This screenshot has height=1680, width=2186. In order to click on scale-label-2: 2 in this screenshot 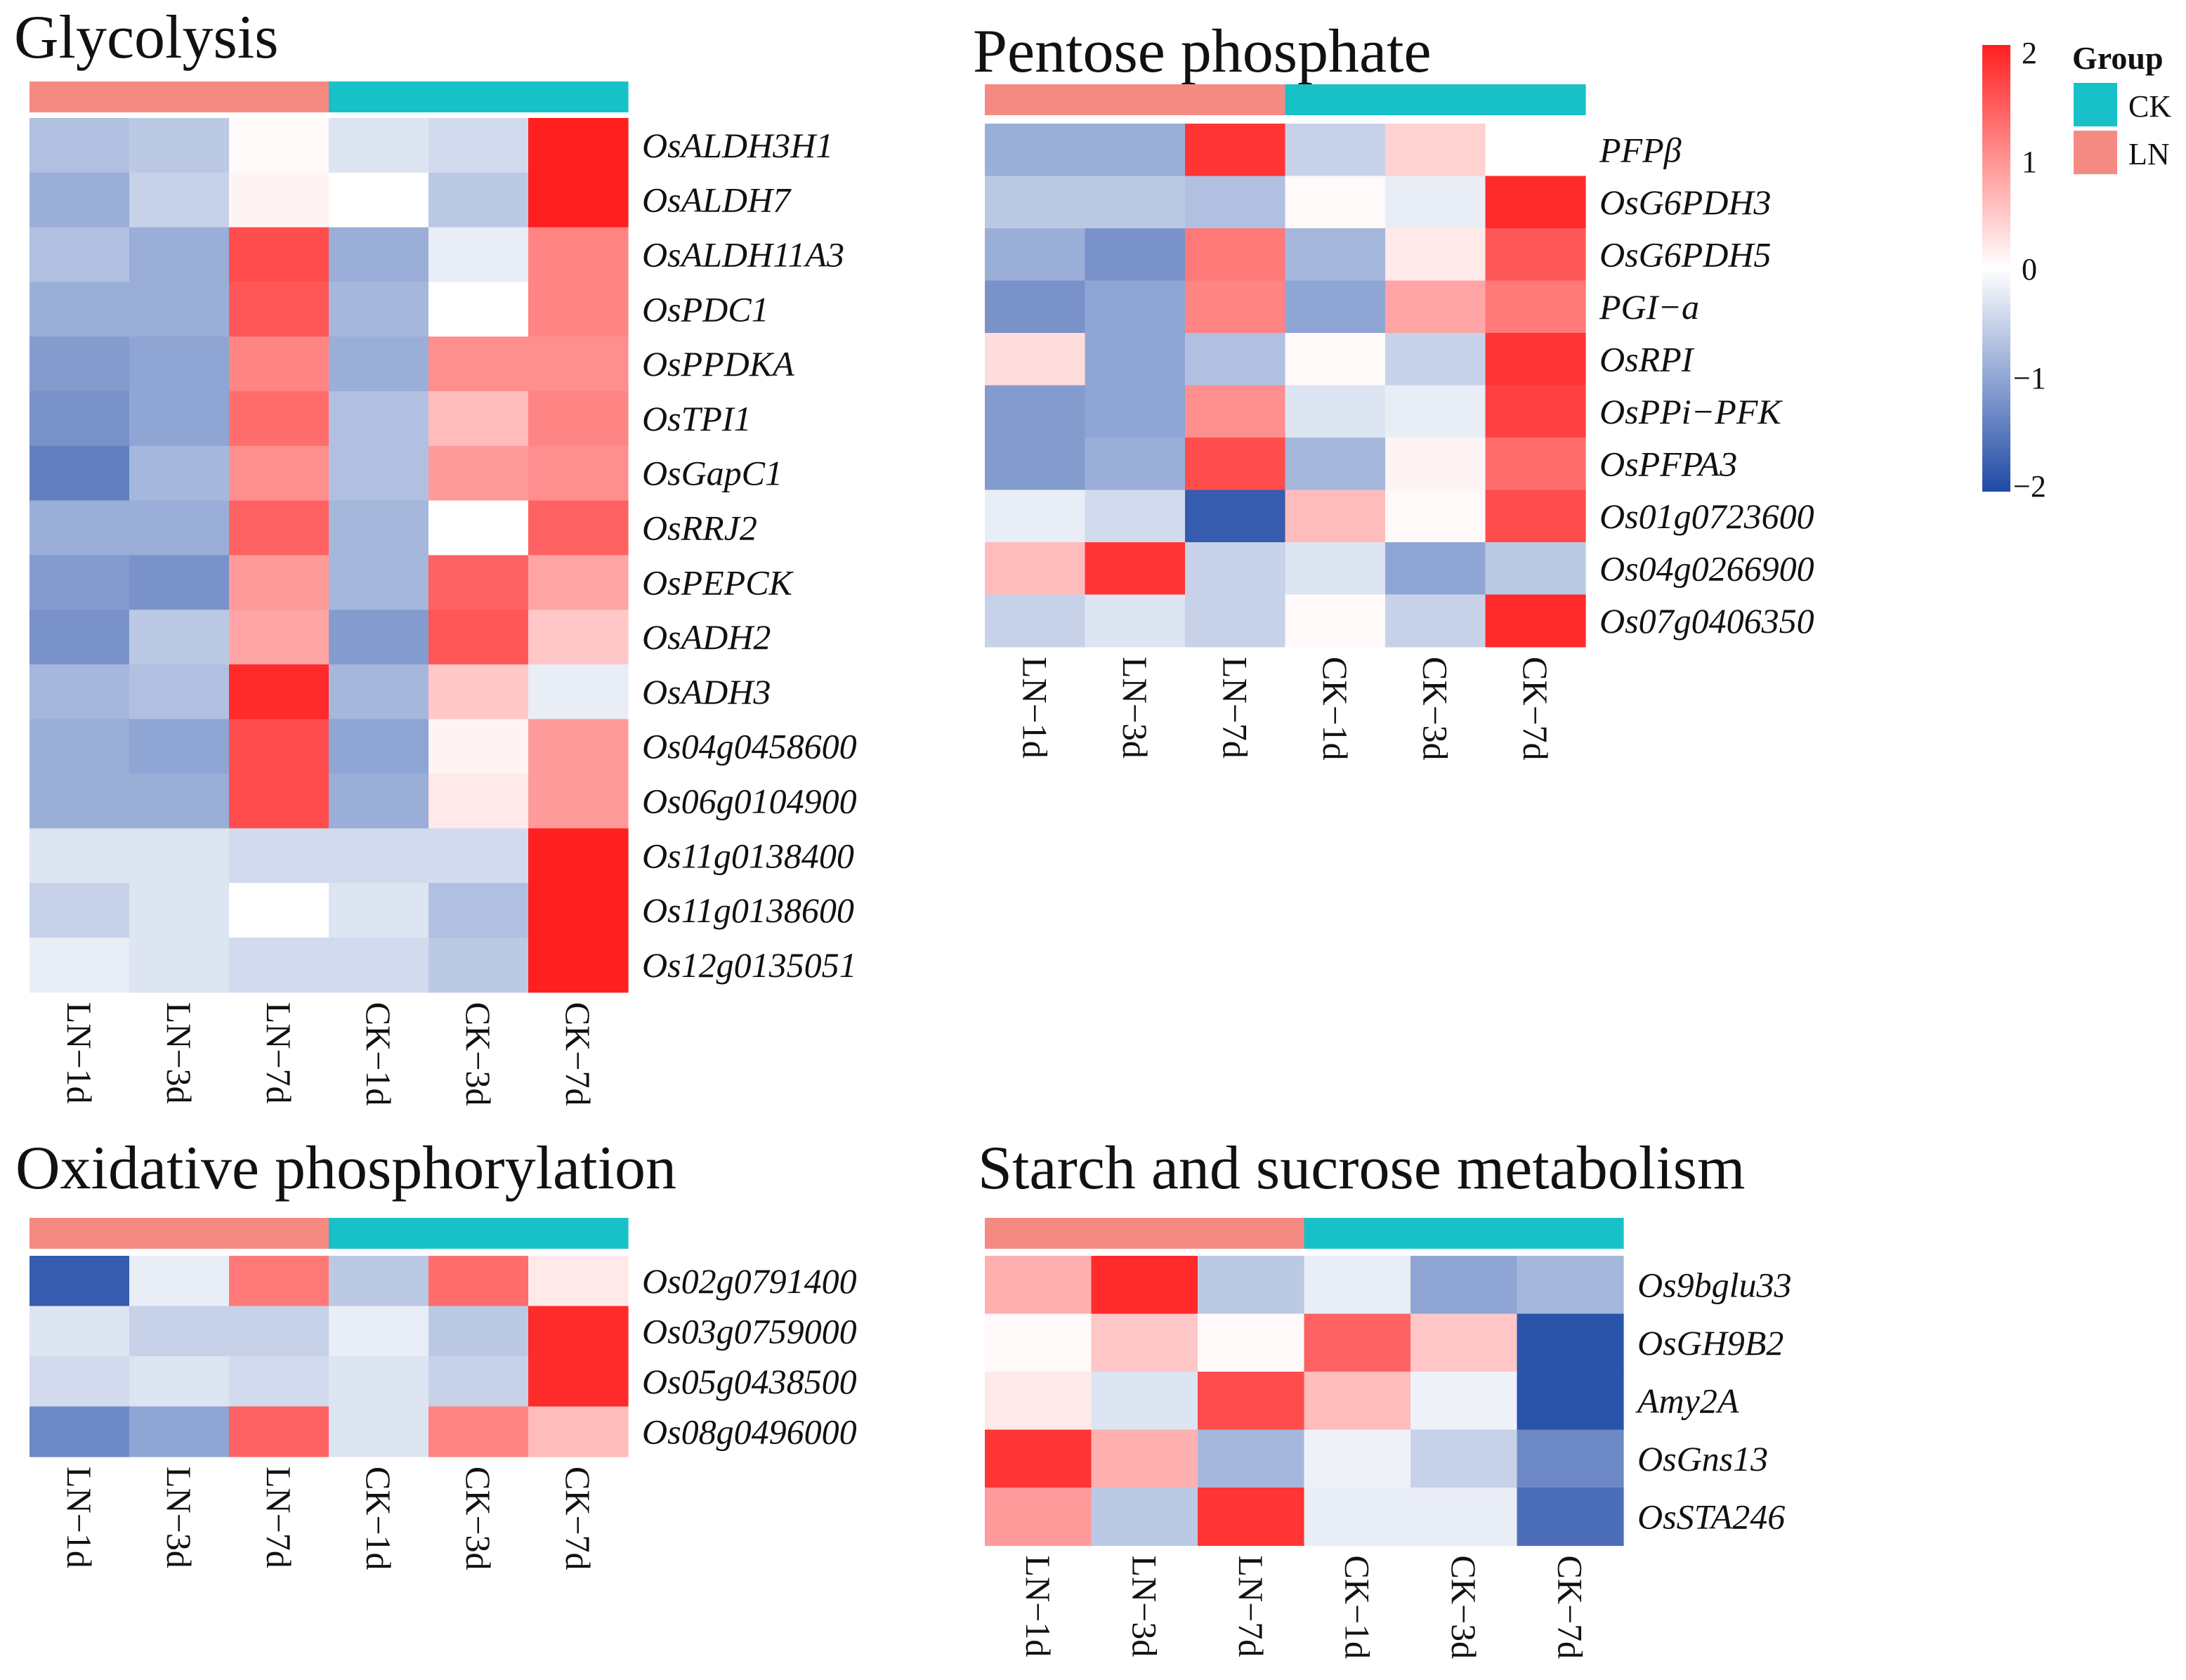, I will do `click(2029, 53)`.